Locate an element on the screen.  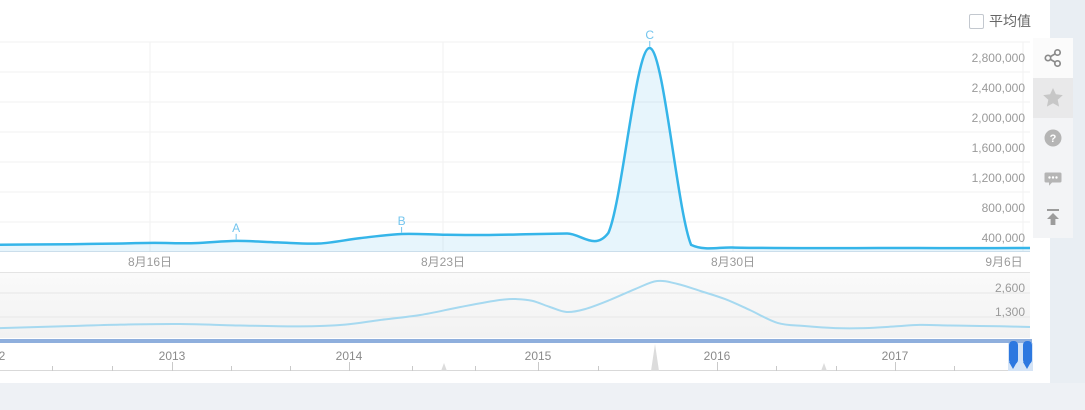
sidebar-help-button: ? is located at coordinates (1053, 138).